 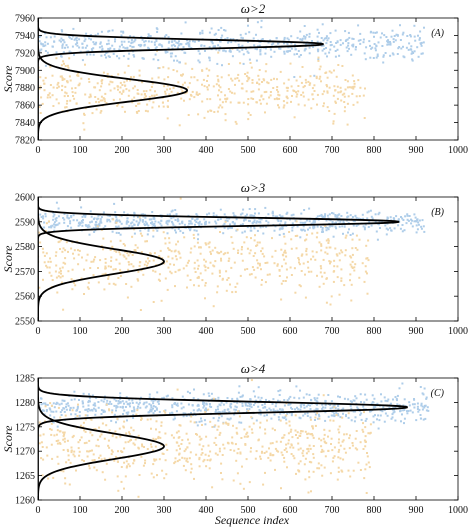 I want to click on y-tick-label: 2570, so click(x=25, y=272).